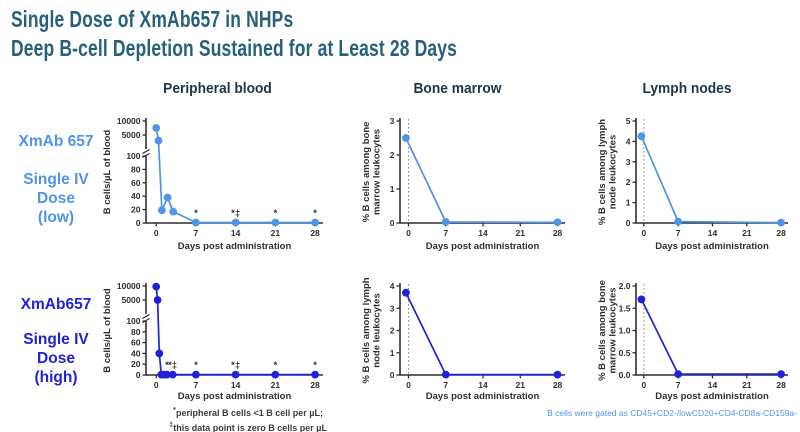 The width and height of the screenshot is (800, 432). I want to click on column-header-peripheral-blood: Peripheral blood, so click(217, 89).